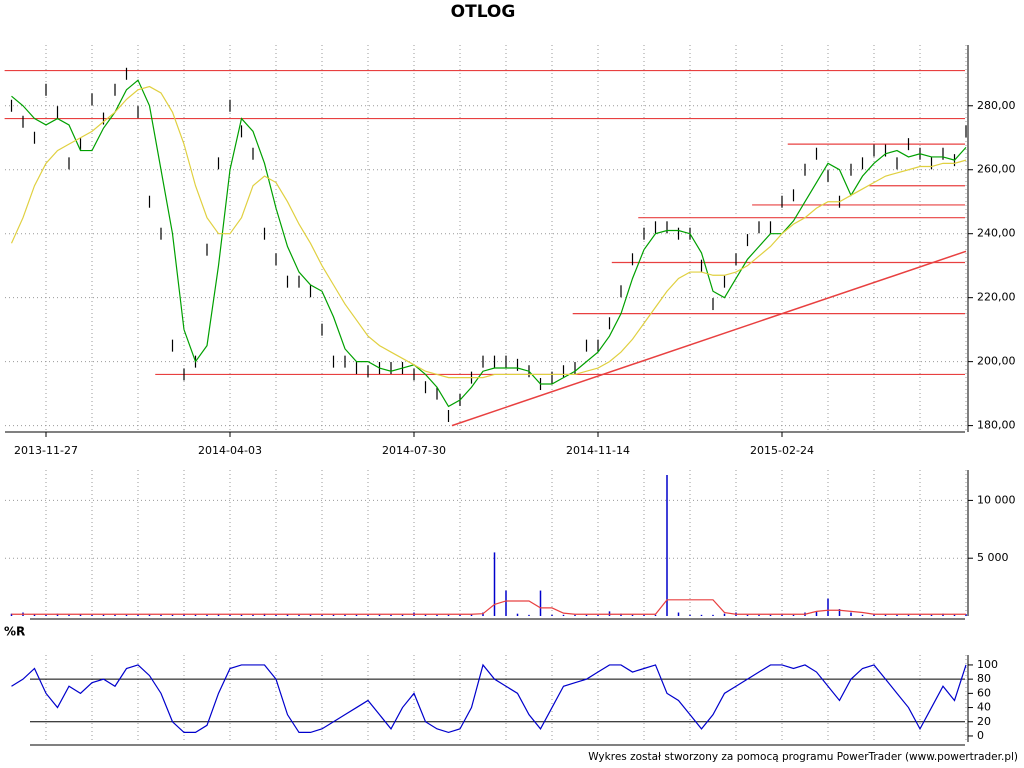  I want to click on y-tick-label: 10 000, so click(996, 499).